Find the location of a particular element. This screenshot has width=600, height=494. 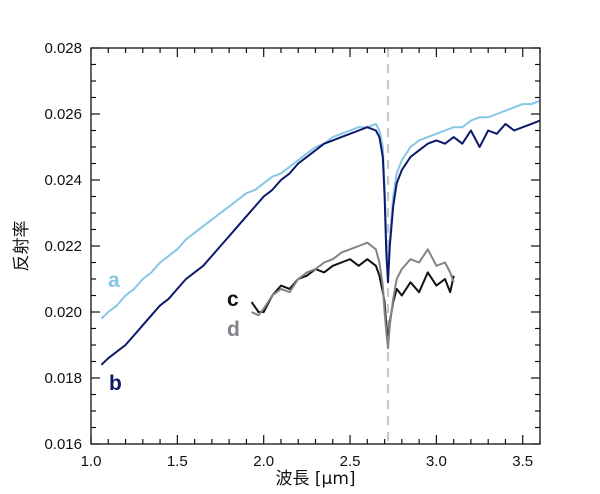

x-tick-label: 3.5 is located at coordinates (522, 461).